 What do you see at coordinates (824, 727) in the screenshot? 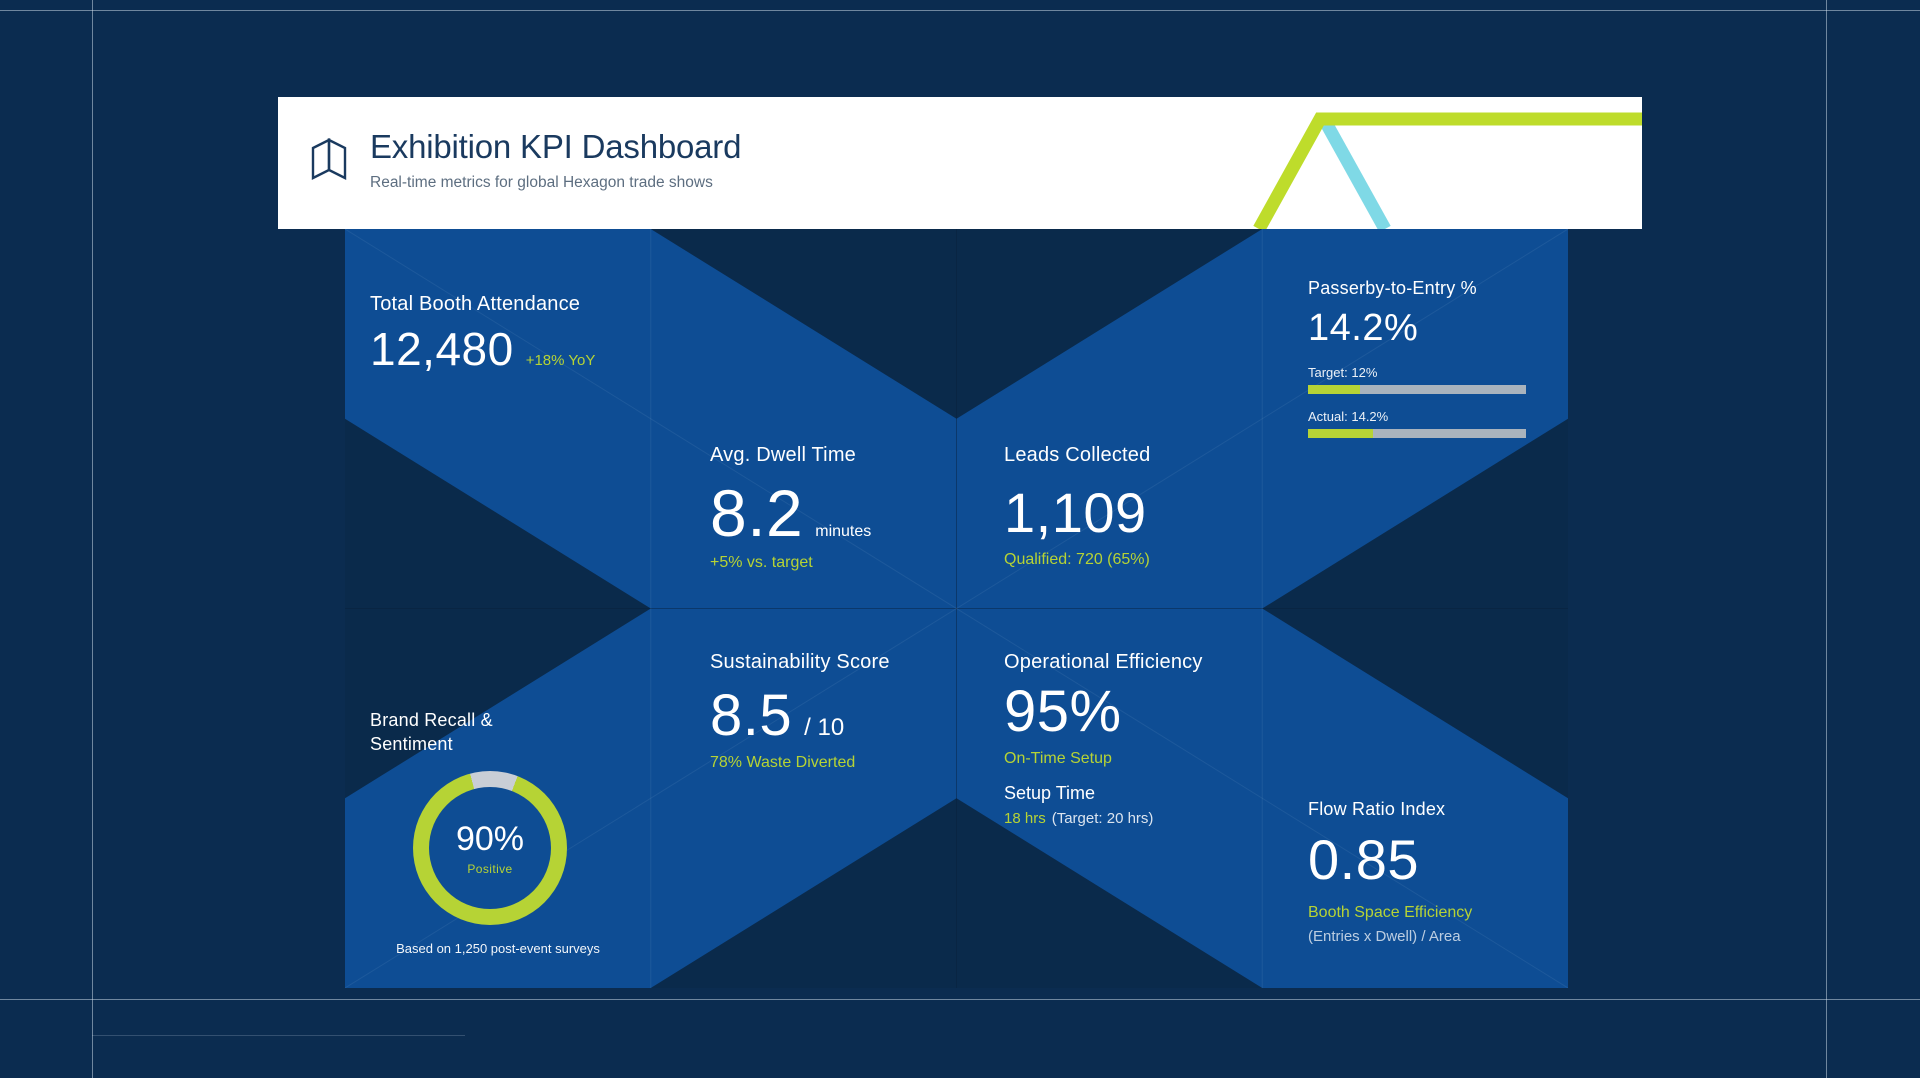
I see `kpi-denominator: / 10` at bounding box center [824, 727].